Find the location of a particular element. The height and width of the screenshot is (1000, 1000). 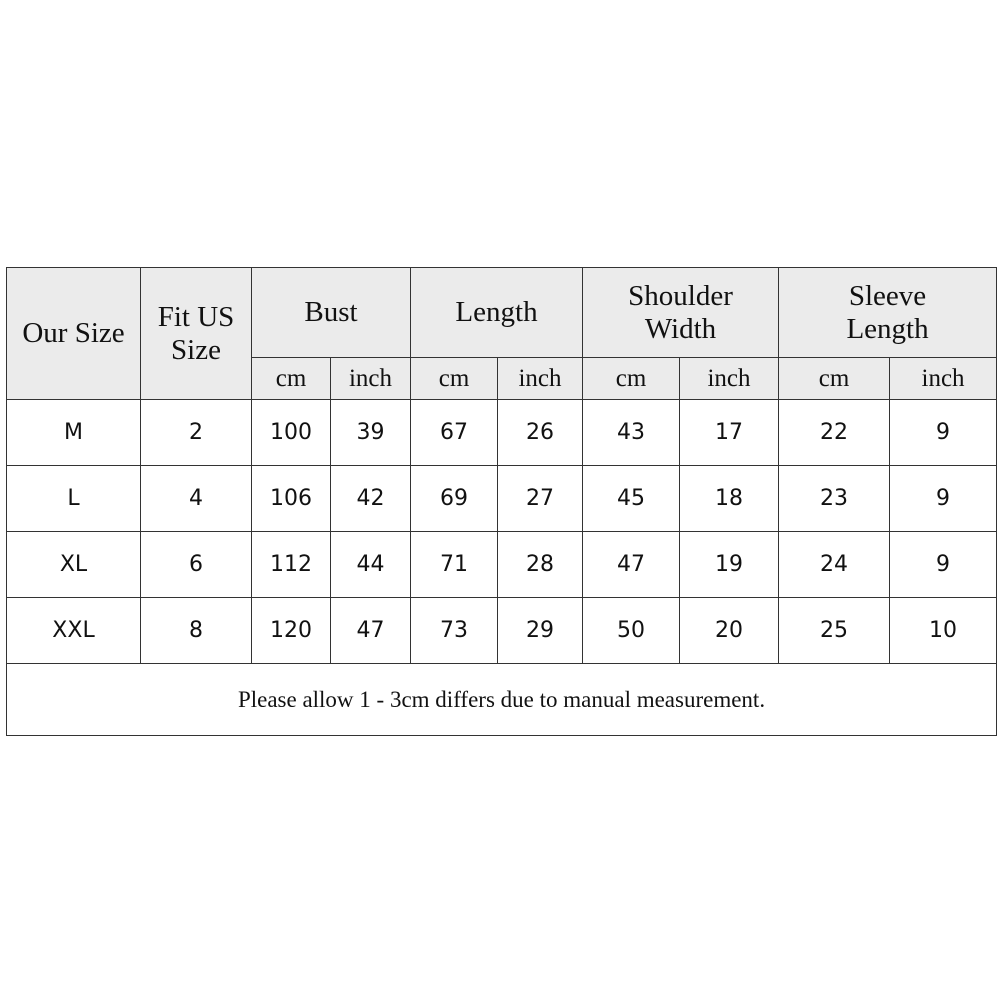

measurement-cell: 28 is located at coordinates (540, 564).